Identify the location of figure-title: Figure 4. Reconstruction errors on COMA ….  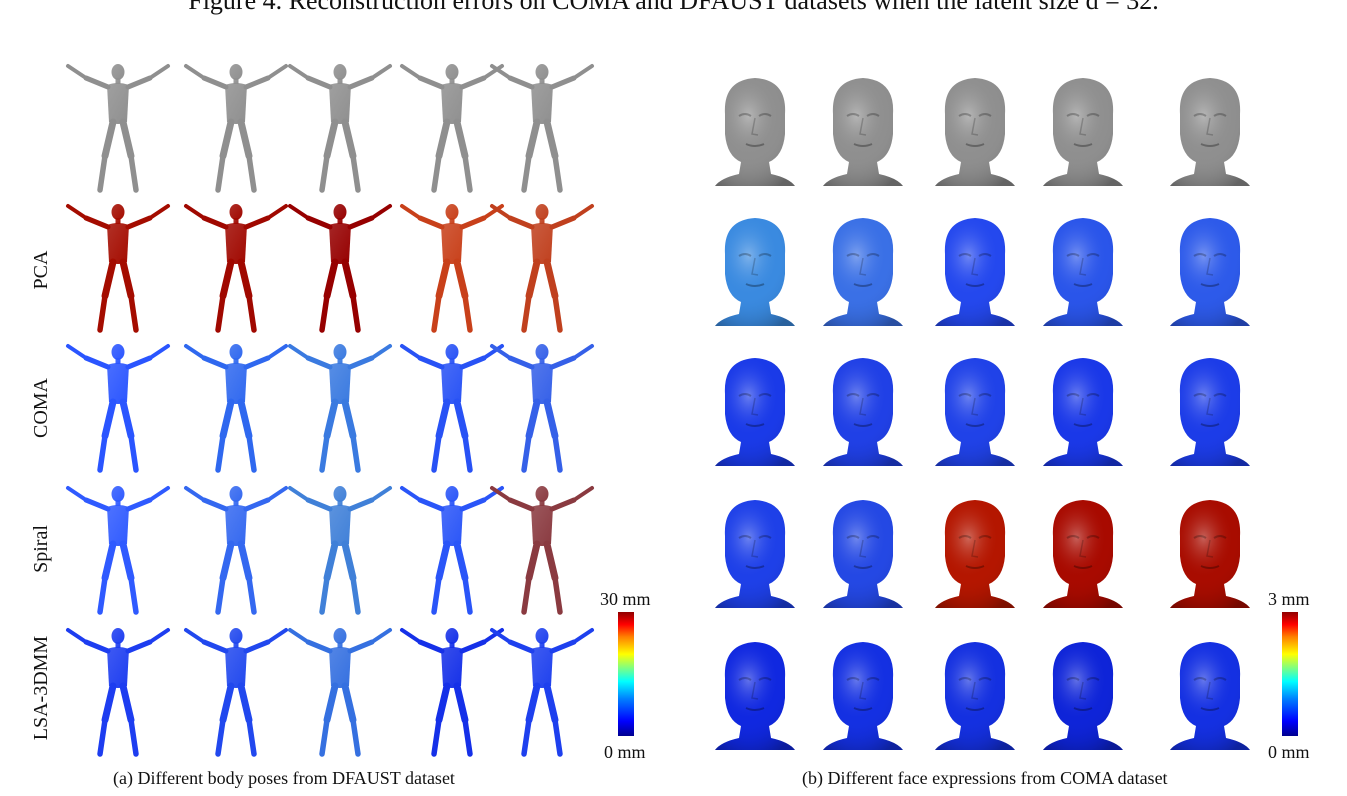
(673, 8).